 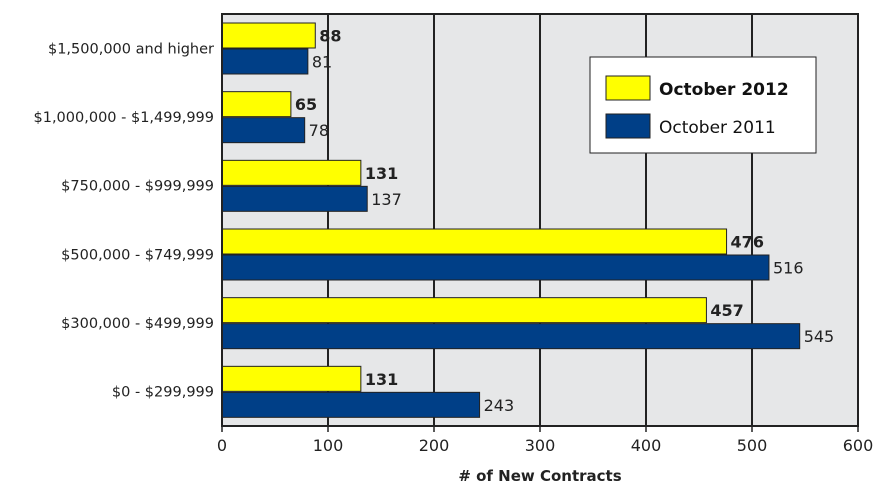 What do you see at coordinates (539, 476) in the screenshot?
I see `x-axis-title: # of New Contracts` at bounding box center [539, 476].